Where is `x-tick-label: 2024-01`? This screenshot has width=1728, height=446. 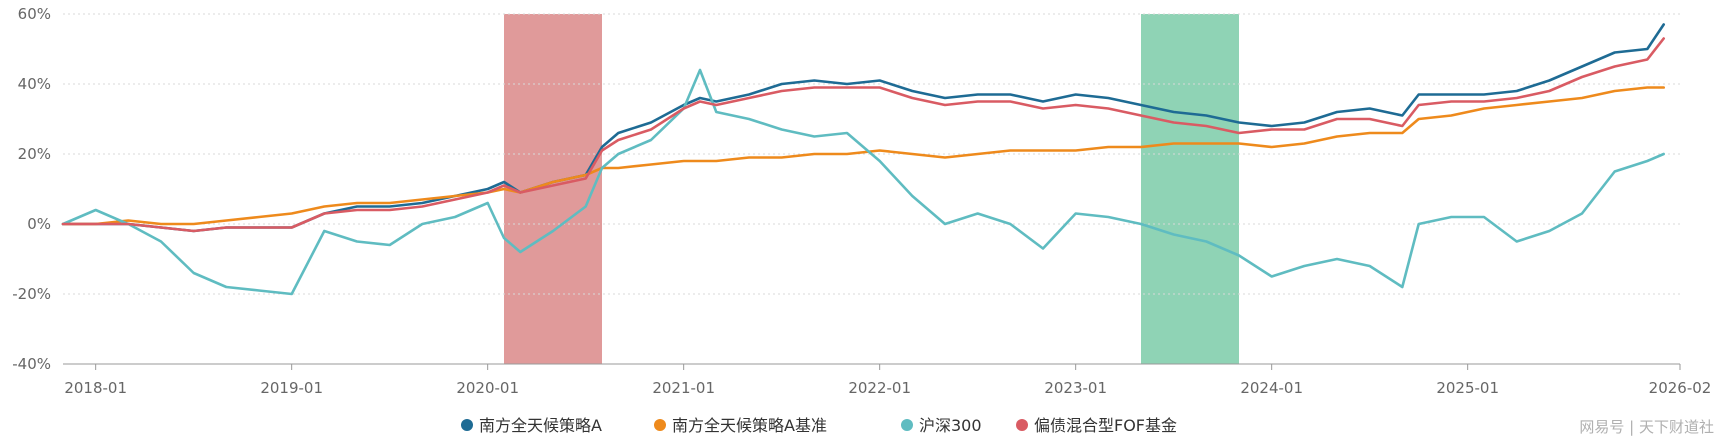 x-tick-label: 2024-01 is located at coordinates (1271, 388).